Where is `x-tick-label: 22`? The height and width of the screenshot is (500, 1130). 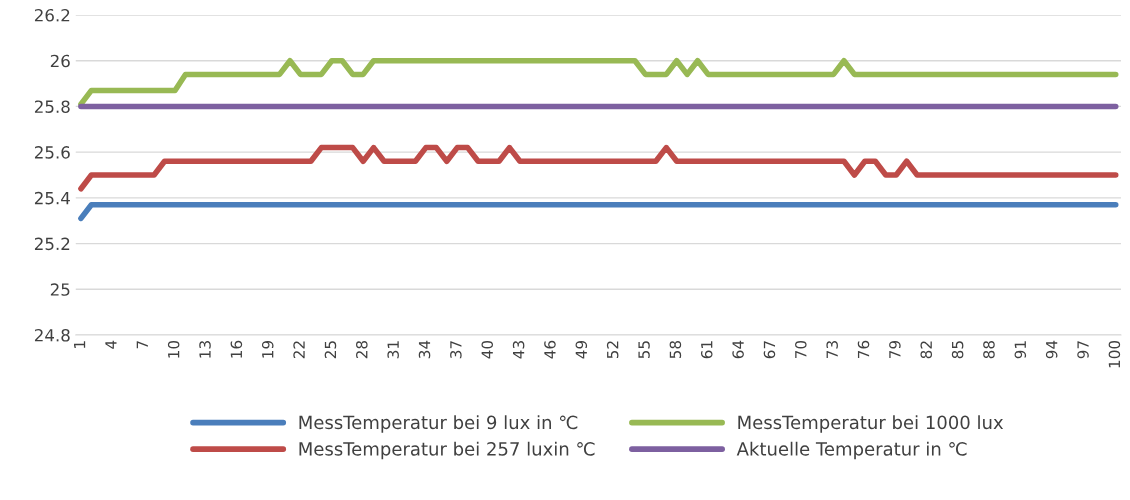
x-tick-label: 22 is located at coordinates (299, 350).